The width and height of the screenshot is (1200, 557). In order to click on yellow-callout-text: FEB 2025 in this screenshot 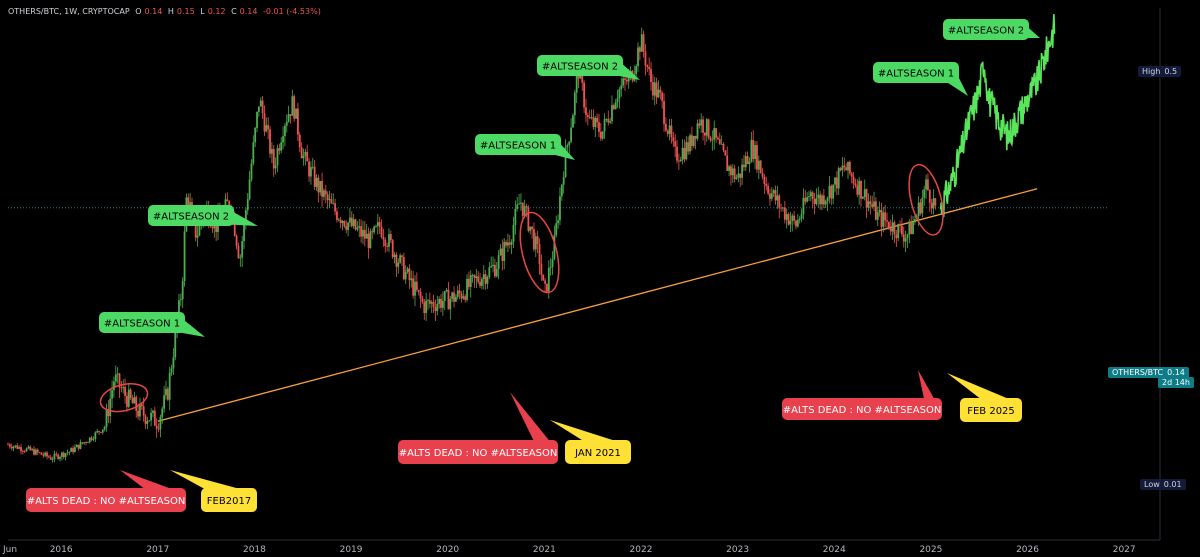, I will do `click(991, 411)`.